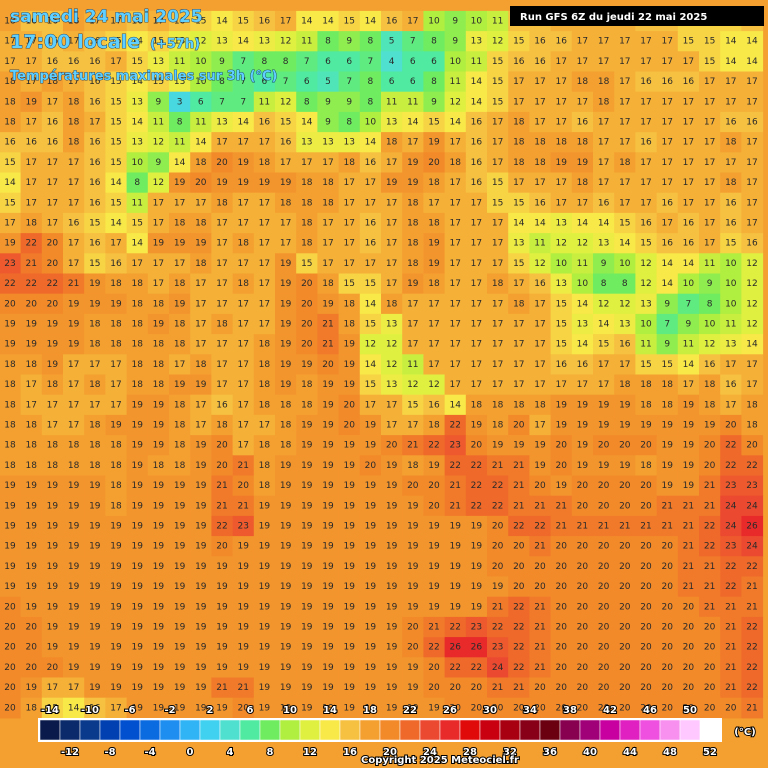  What do you see at coordinates (74, 62) in the screenshot?
I see `temperature-value: 16` at bounding box center [74, 62].